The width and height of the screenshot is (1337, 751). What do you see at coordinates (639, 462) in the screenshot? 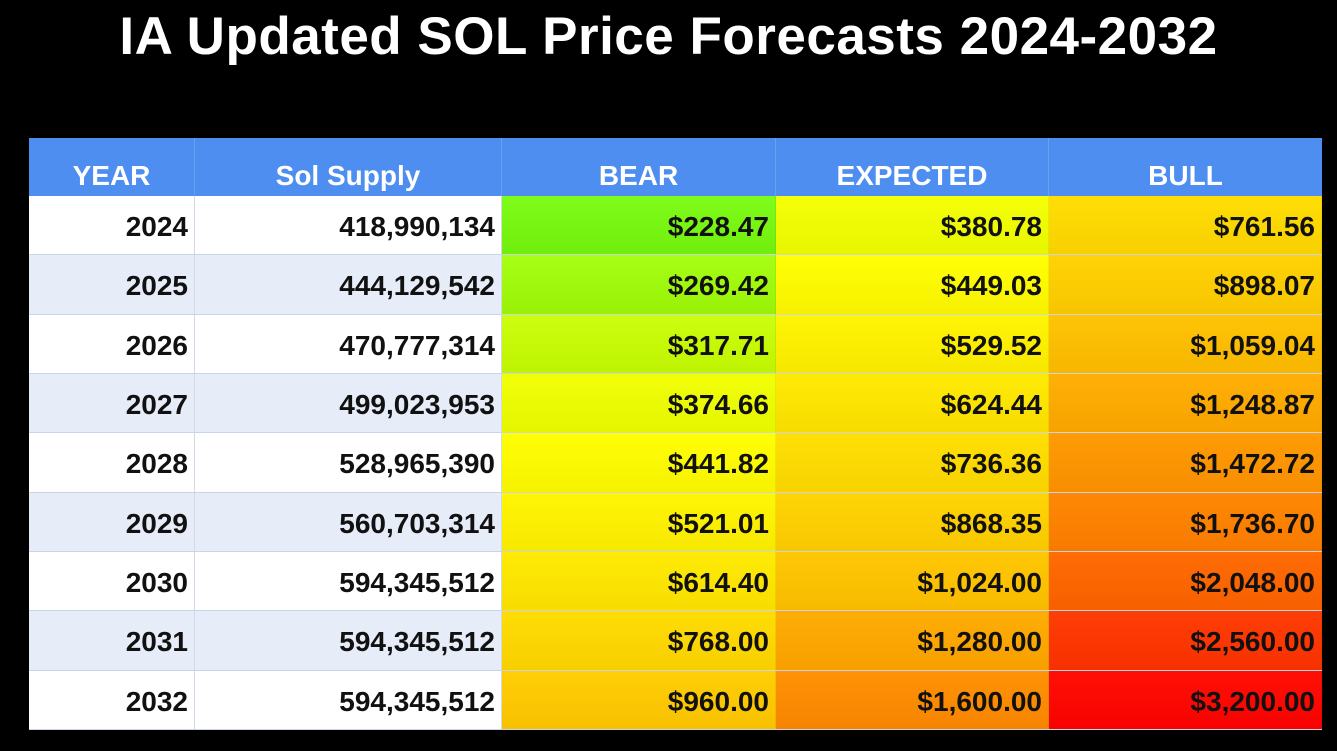
I see `cell-bear: $441.82` at bounding box center [639, 462].